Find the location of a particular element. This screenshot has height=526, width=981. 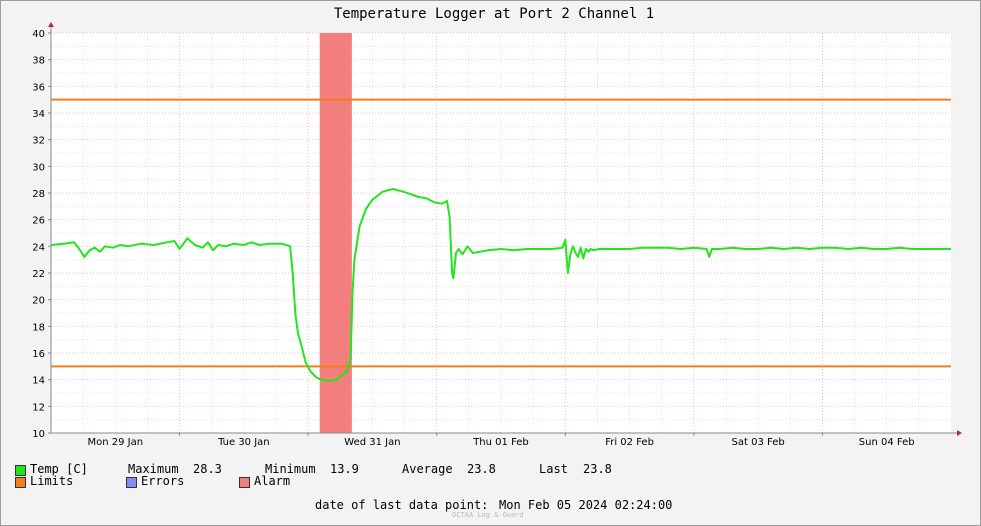

footer-credit: OCTAA Log & Guard is located at coordinates (488, 515).